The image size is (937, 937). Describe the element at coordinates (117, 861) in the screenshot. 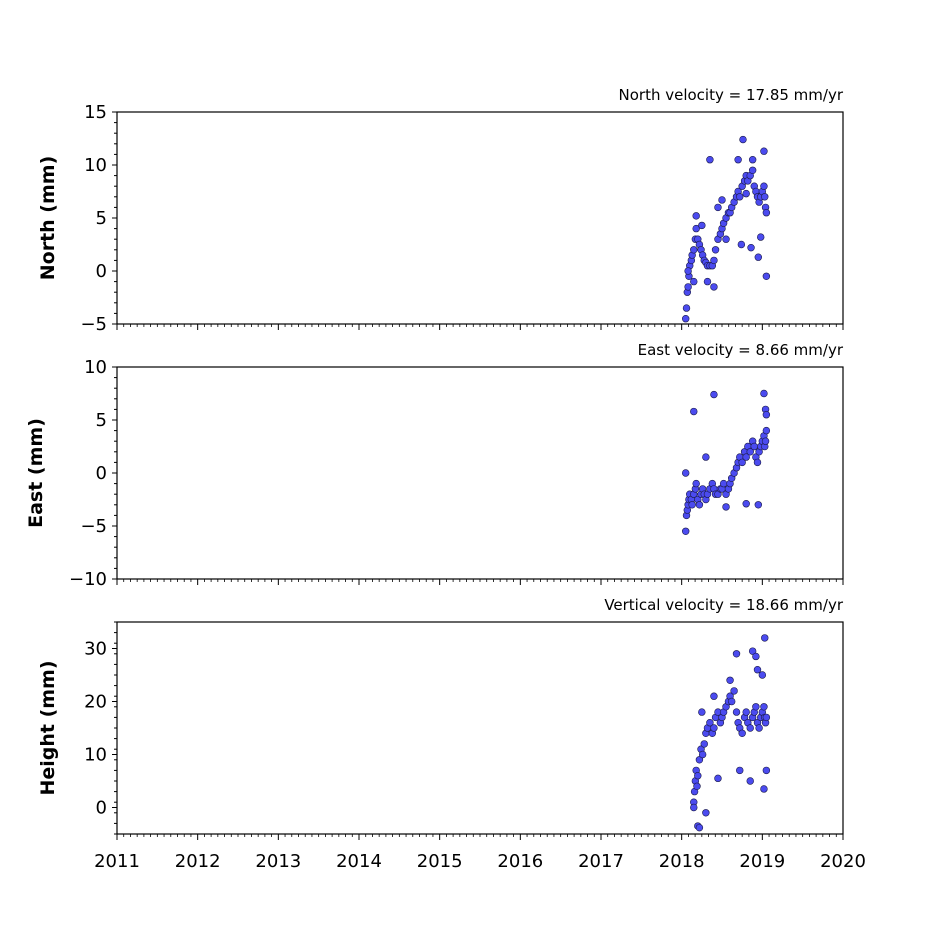

I see `x-tick-label: 2011` at that location.